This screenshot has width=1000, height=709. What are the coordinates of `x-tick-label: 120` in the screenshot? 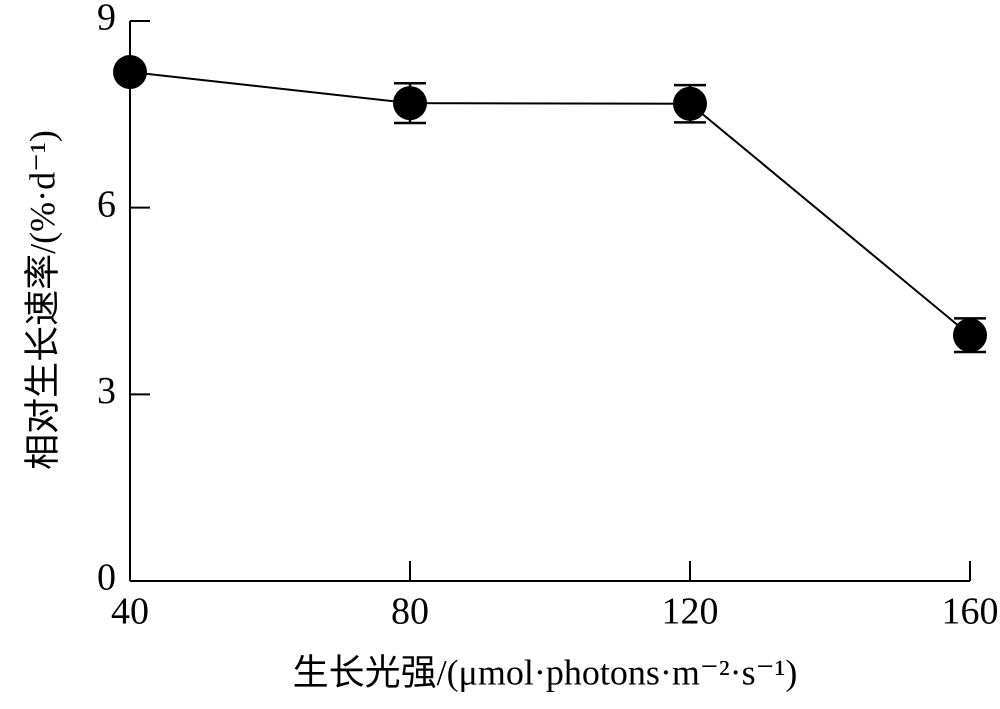 It's located at (690, 612).